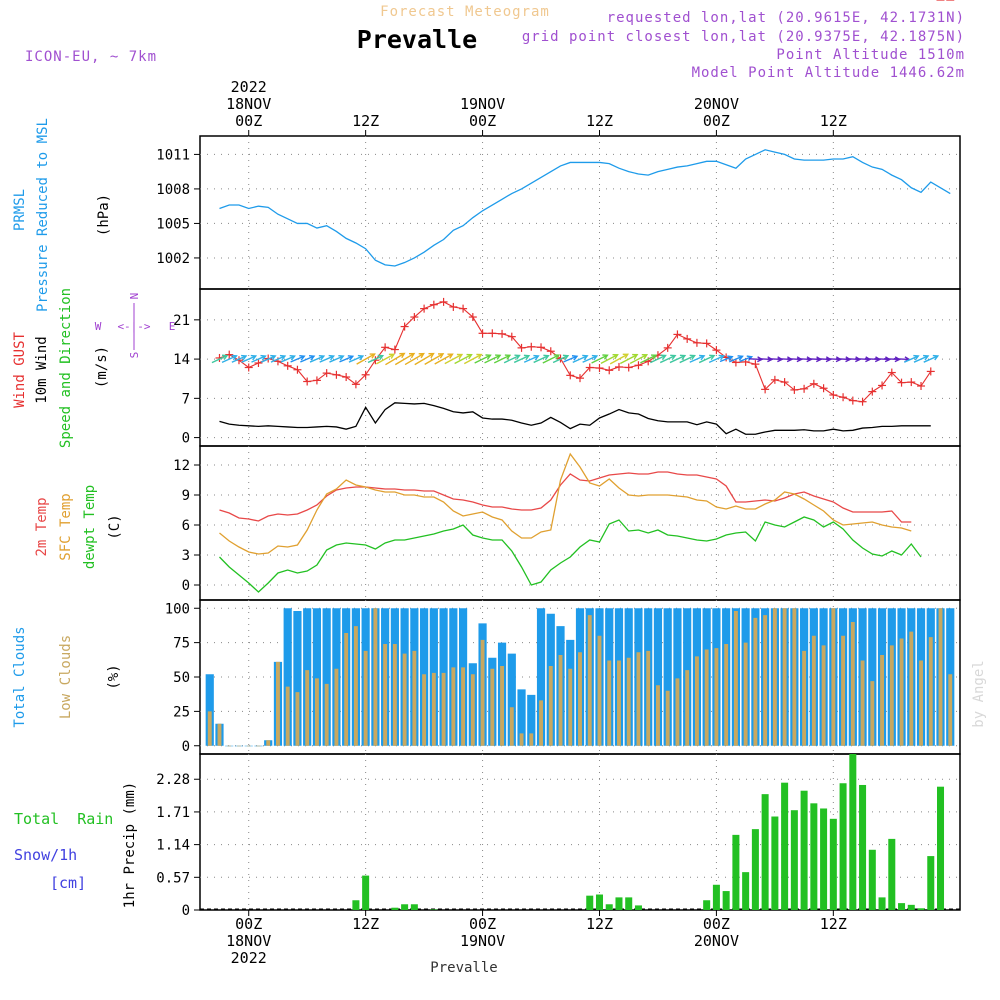 The width and height of the screenshot is (1000, 1000). Describe the element at coordinates (181, 360) in the screenshot. I see `wind-ytick-label-2: 14` at that location.